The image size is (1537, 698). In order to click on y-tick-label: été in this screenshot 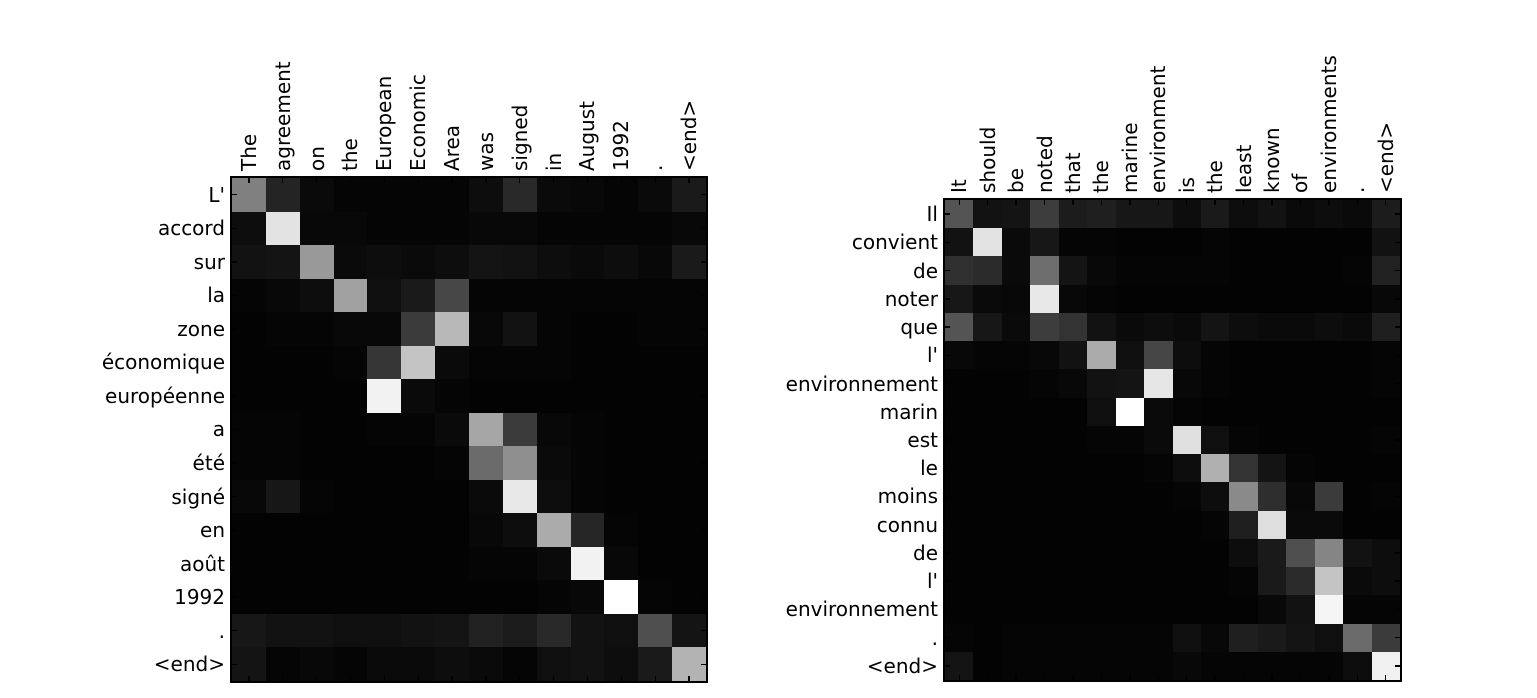, I will do `click(208, 463)`.